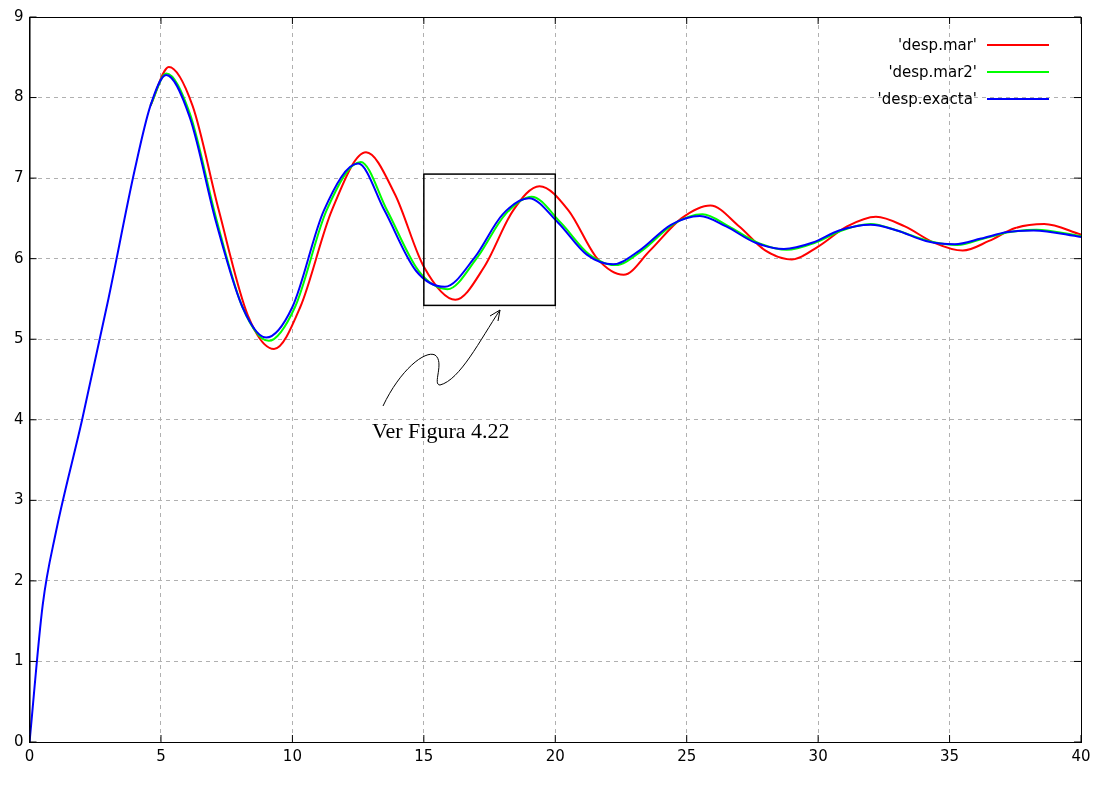  What do you see at coordinates (687, 755) in the screenshot?
I see `x-tick-label: 25` at bounding box center [687, 755].